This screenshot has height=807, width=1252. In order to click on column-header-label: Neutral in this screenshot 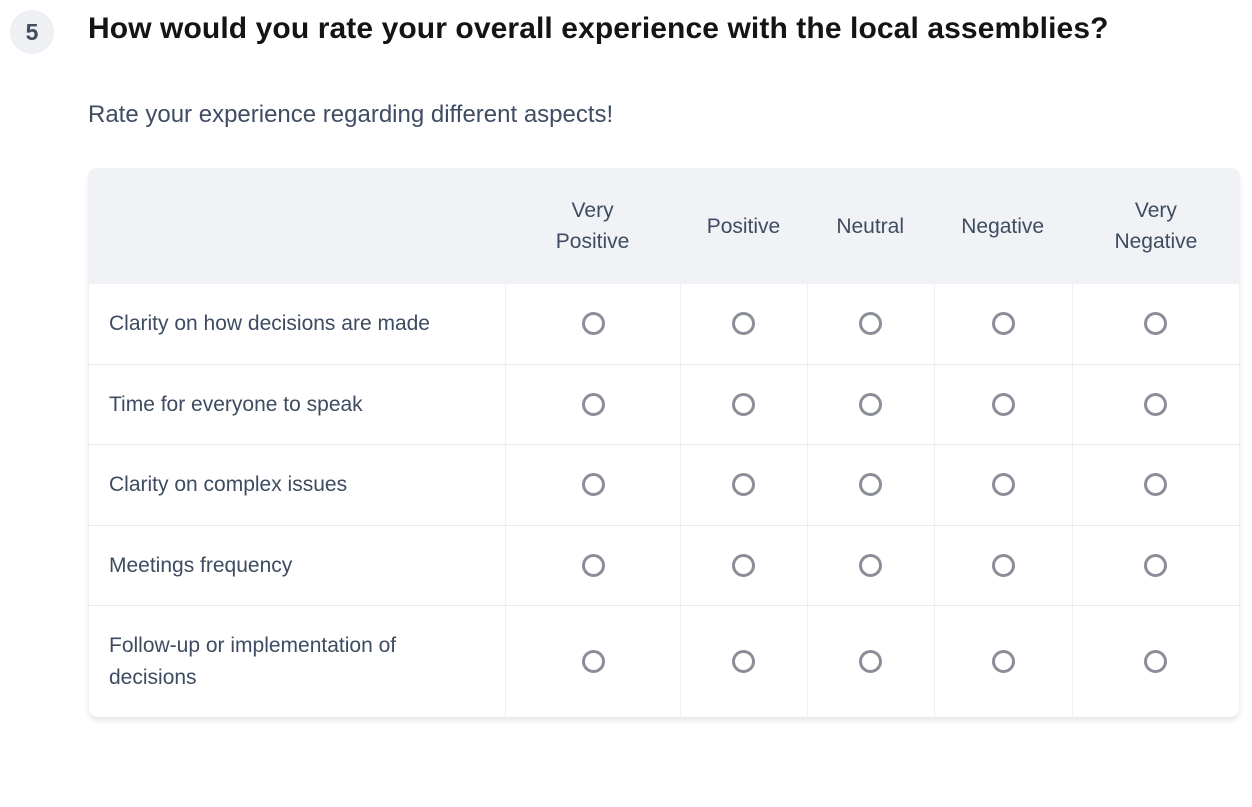, I will do `click(870, 226)`.